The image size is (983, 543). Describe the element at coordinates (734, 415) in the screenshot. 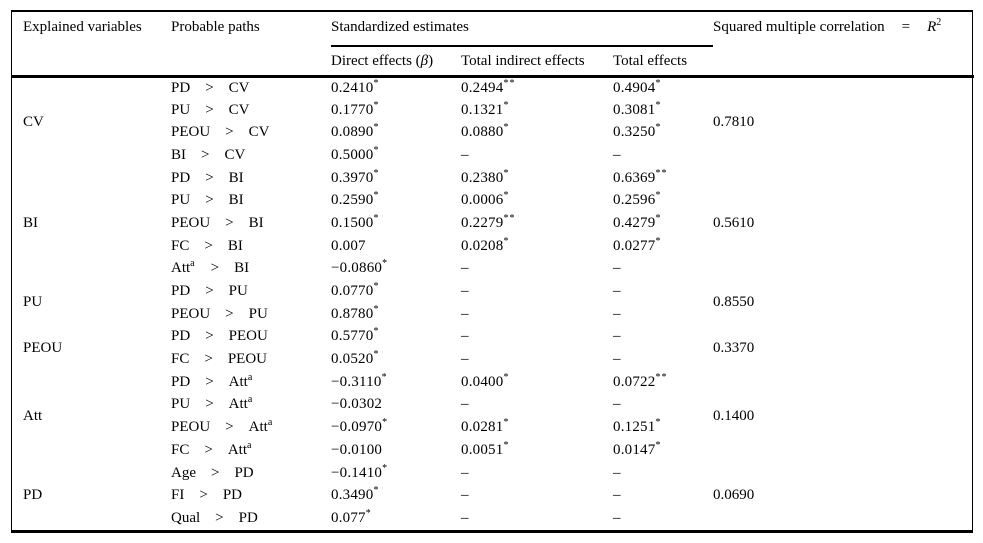

I see `r2-value-cell: 0.1400` at that location.